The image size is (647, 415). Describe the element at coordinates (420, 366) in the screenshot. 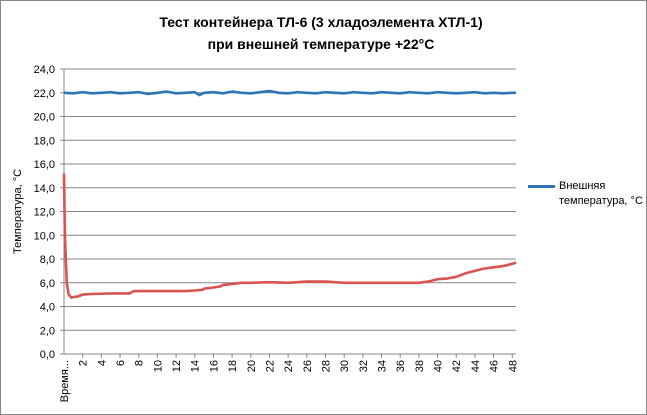

I see `x-tick-label: 38` at that location.